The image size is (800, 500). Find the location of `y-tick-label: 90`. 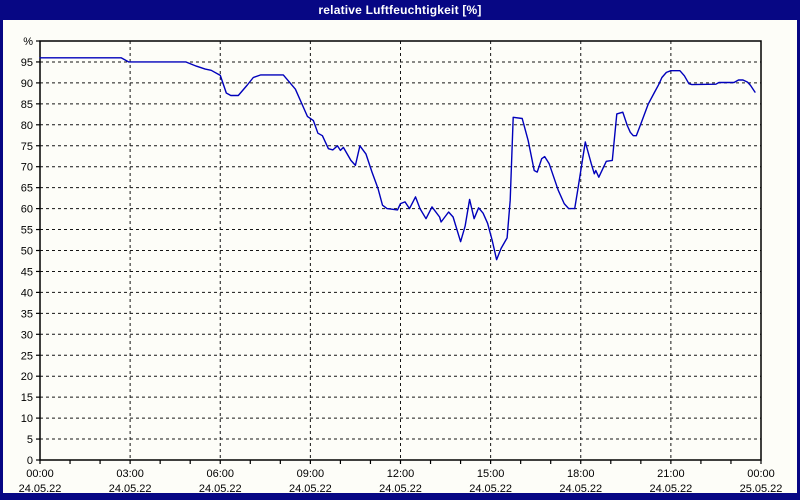

y-tick-label: 90 is located at coordinates (27, 84).